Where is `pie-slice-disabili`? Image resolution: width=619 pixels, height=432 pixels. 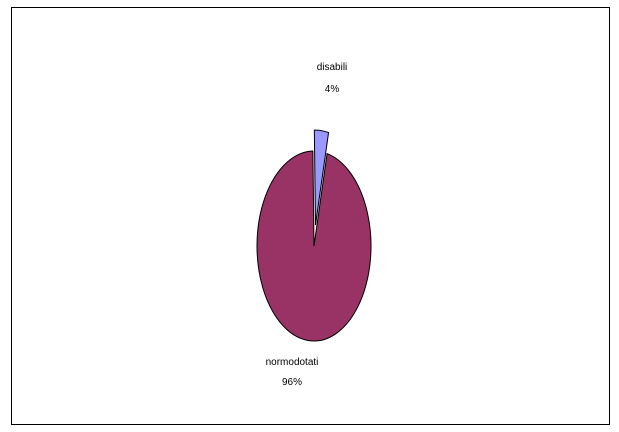 pie-slice-disabili is located at coordinates (321, 177).